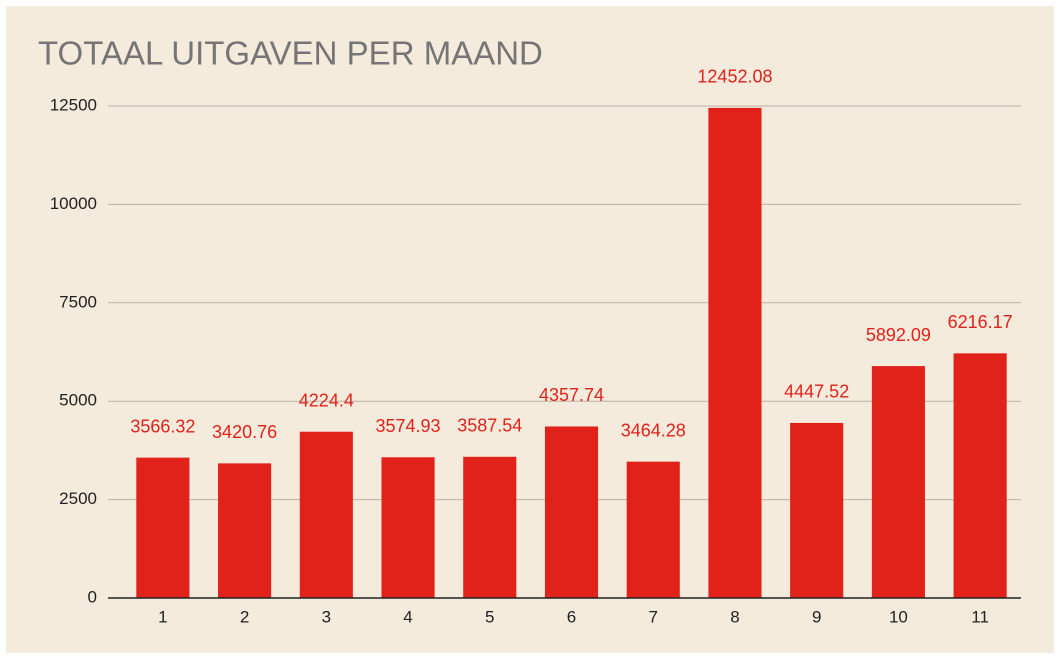  What do you see at coordinates (489, 616) in the screenshot?
I see `x-tick-label: 5` at bounding box center [489, 616].